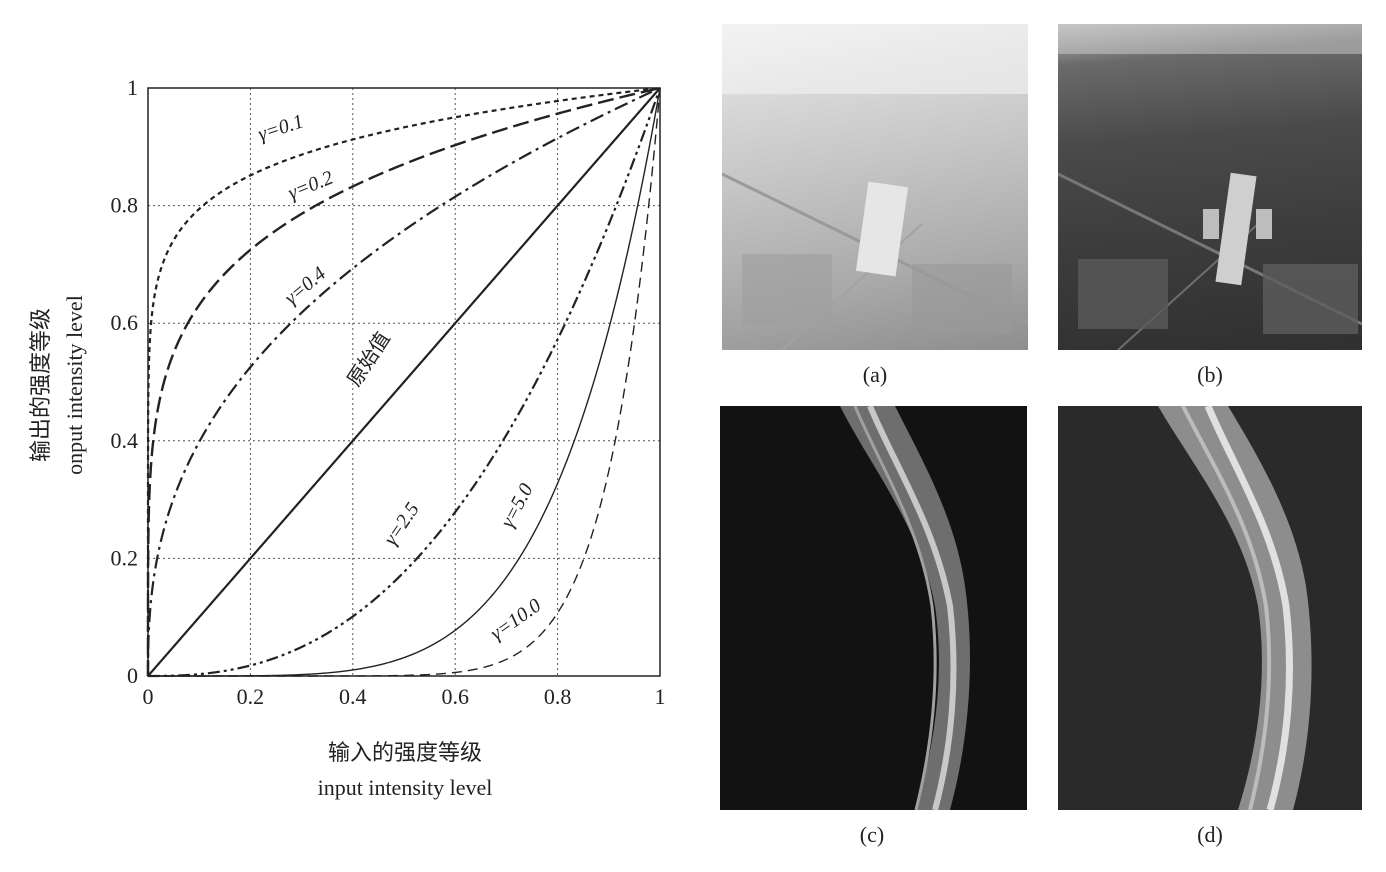 The width and height of the screenshot is (1386, 872). I want to click on x-tick-label: 0.8, so click(558, 696).